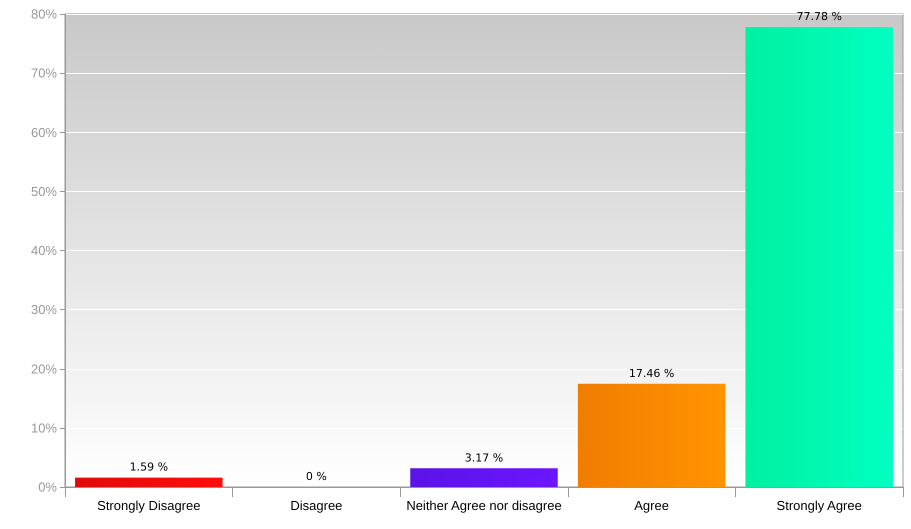 Image resolution: width=911 pixels, height=529 pixels. Describe the element at coordinates (44, 14) in the screenshot. I see `y-tick-label: 80%` at that location.